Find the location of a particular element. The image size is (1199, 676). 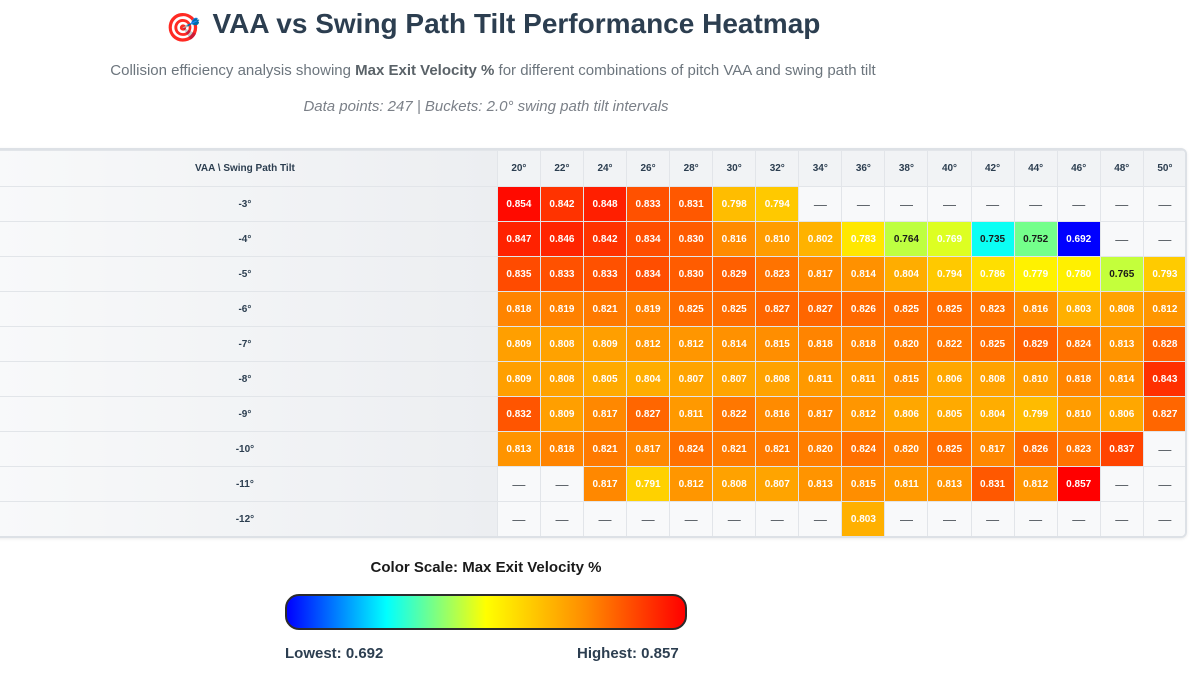

heatmap-cell: 0.783 is located at coordinates (863, 239).